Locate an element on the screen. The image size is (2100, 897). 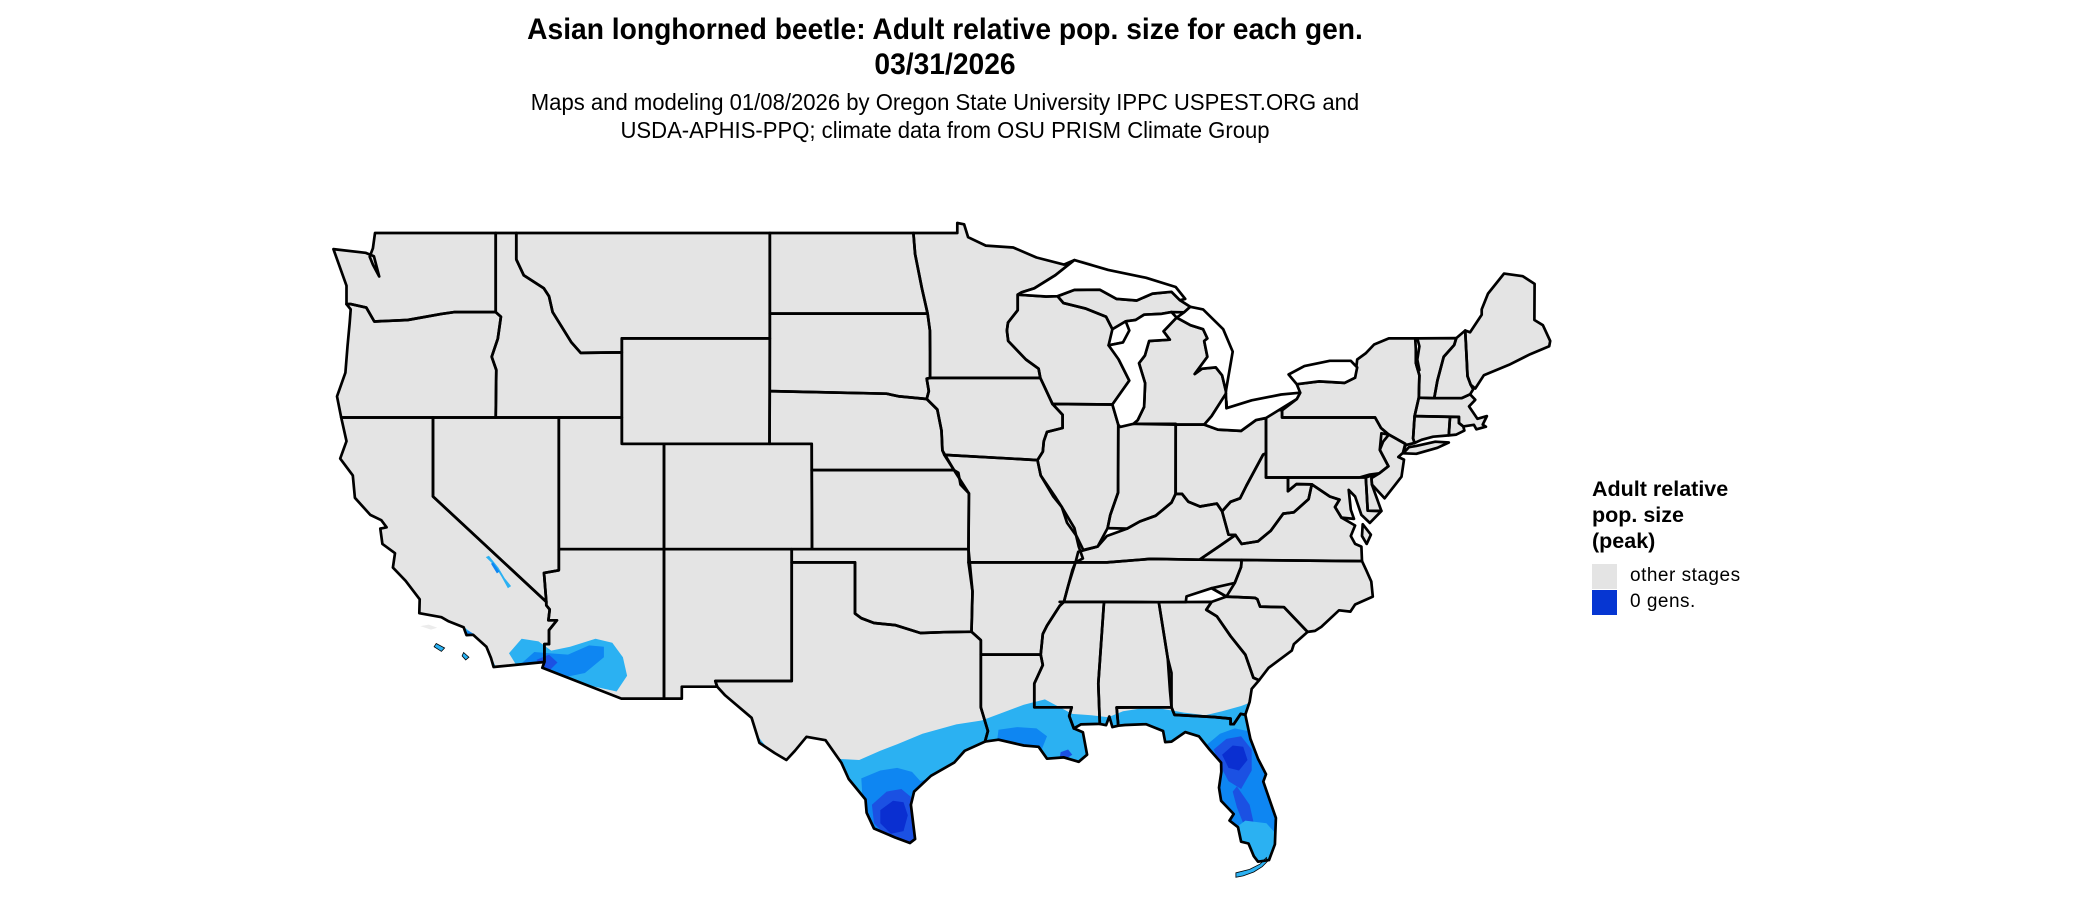
other-stages-swatch is located at coordinates (1604, 576).